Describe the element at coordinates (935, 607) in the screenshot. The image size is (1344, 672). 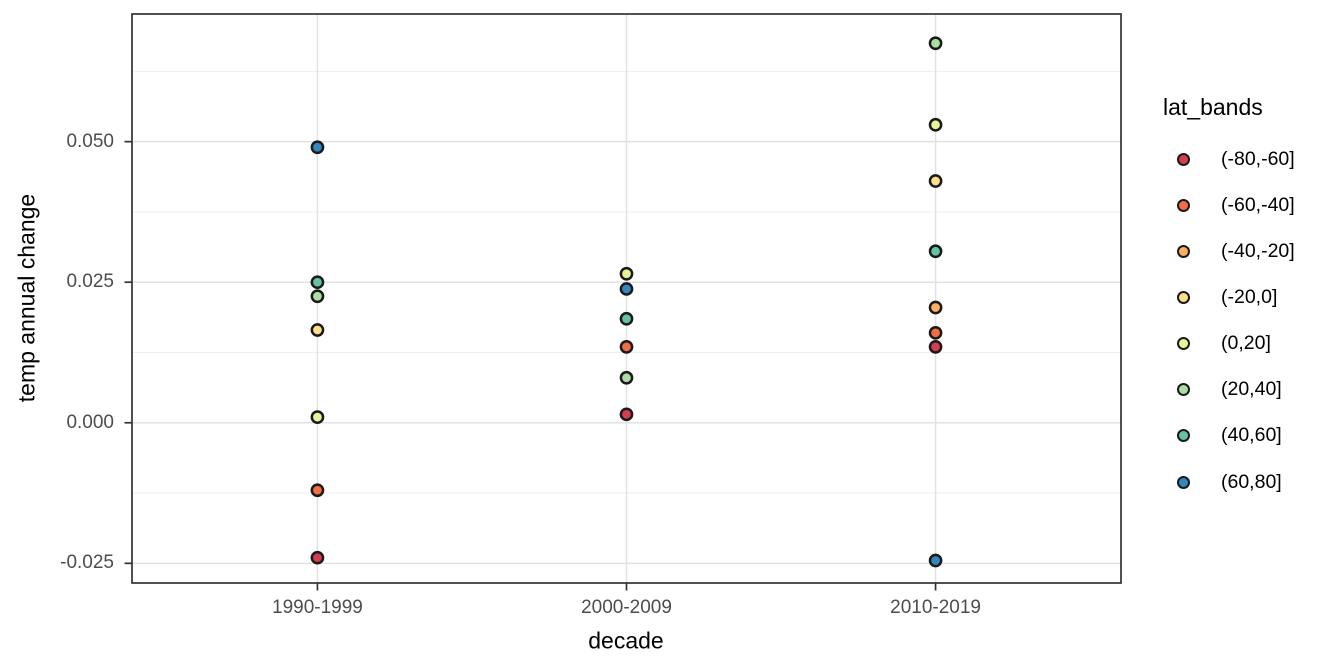
I see `x-tick-label: 2010-2019` at that location.